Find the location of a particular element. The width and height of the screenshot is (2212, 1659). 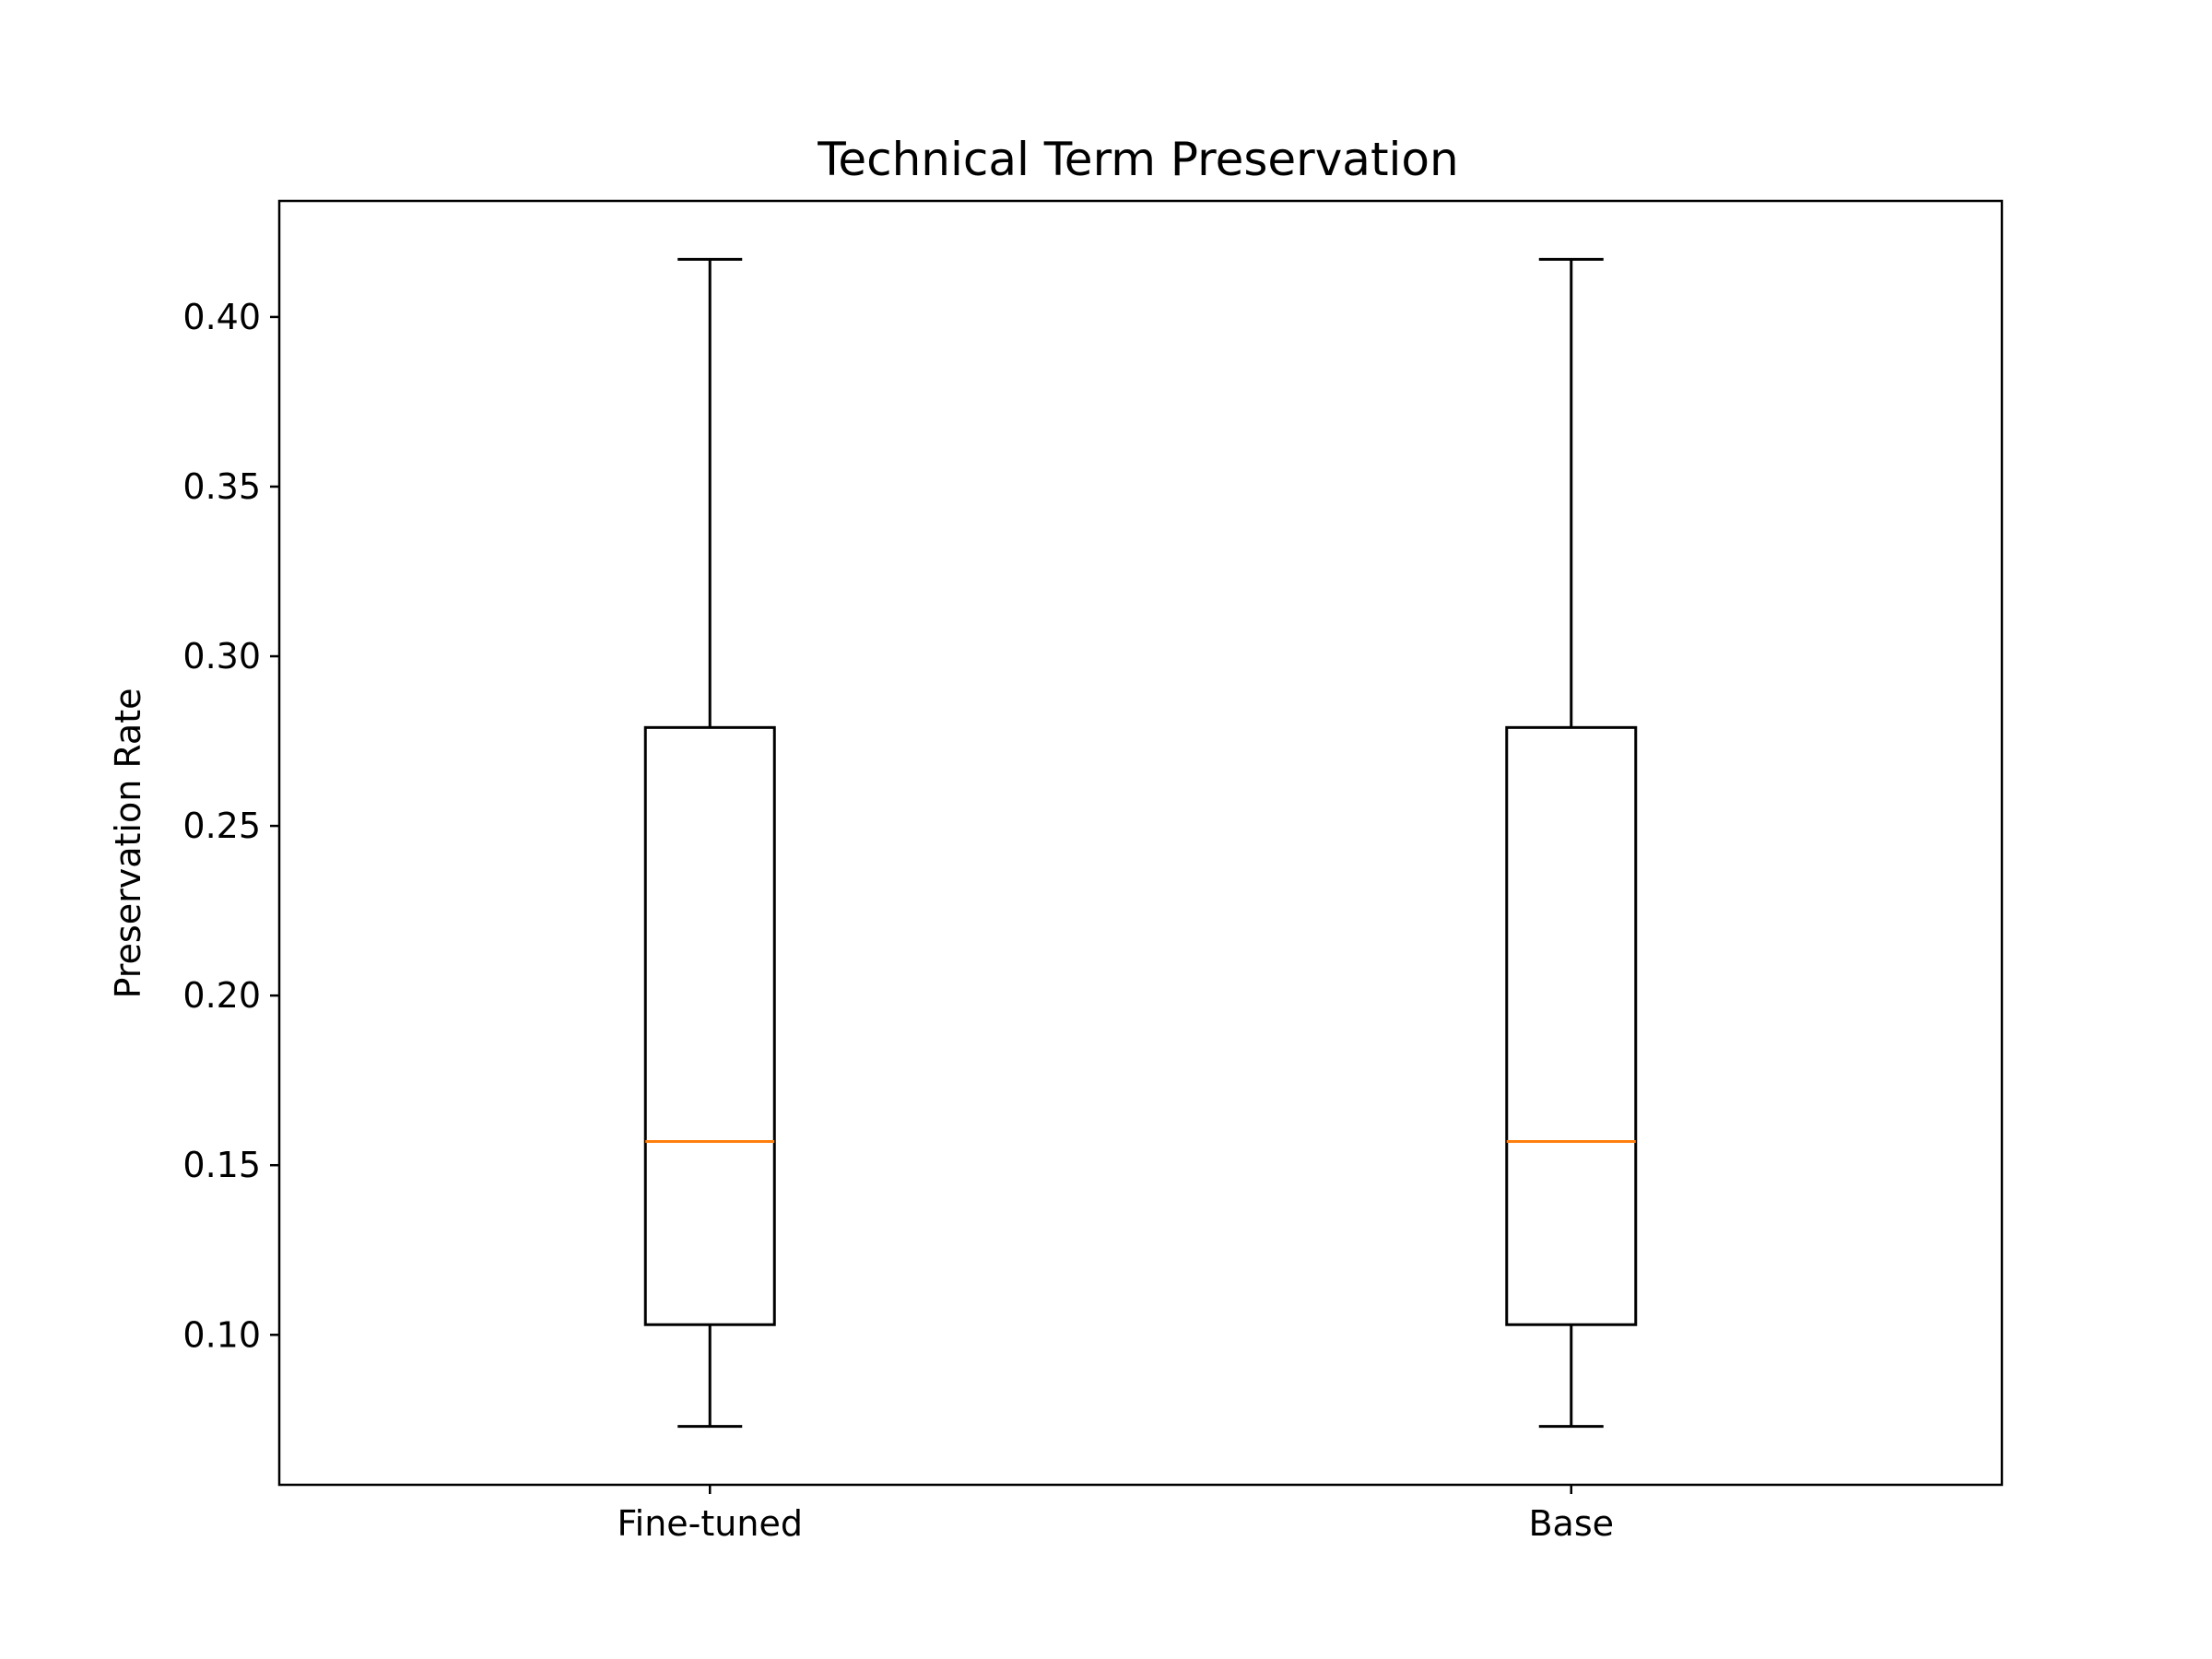

y-tick-label: 0.15 is located at coordinates (221, 1165).